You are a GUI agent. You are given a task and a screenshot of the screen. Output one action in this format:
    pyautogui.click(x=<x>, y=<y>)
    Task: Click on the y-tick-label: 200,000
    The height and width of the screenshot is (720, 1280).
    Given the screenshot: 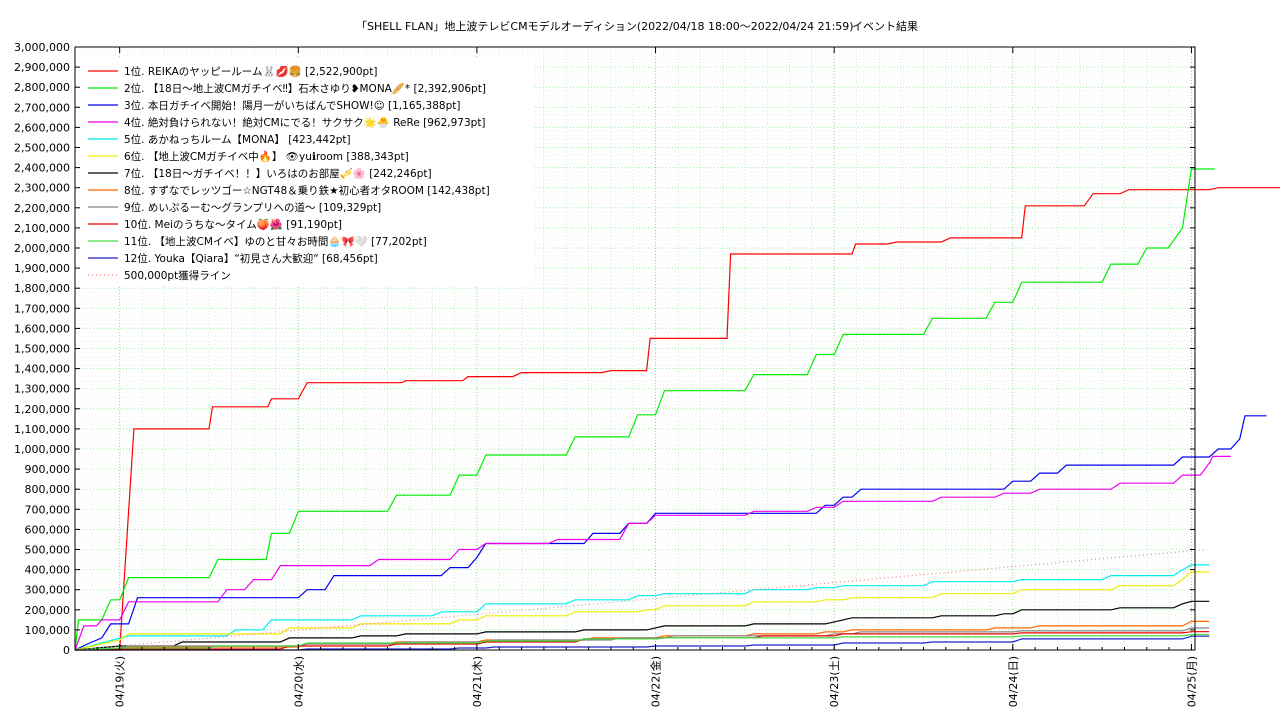 What is the action you would take?
    pyautogui.click(x=48, y=610)
    